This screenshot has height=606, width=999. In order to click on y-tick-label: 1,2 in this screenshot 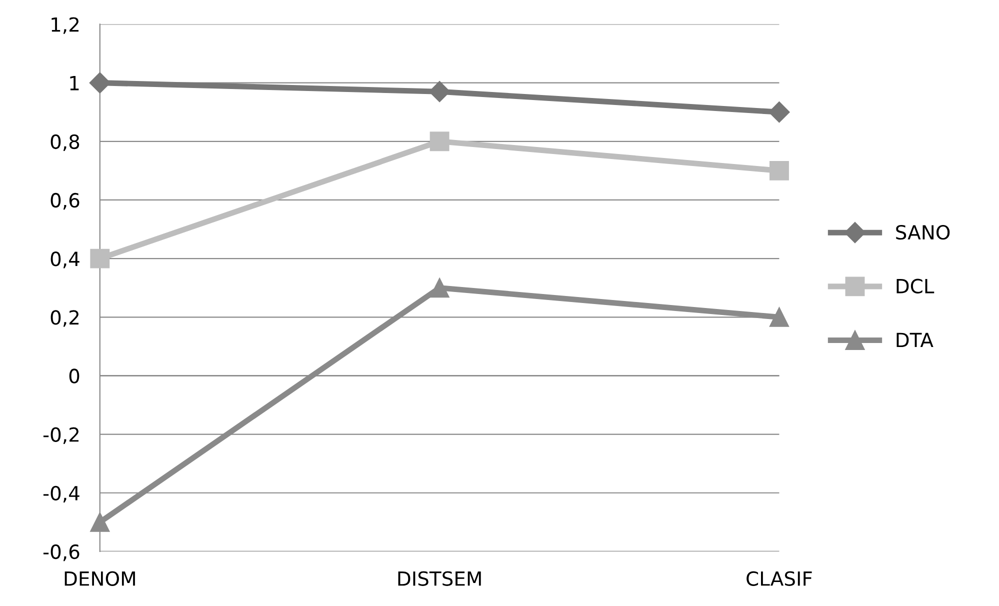, I will do `click(65, 25)`.